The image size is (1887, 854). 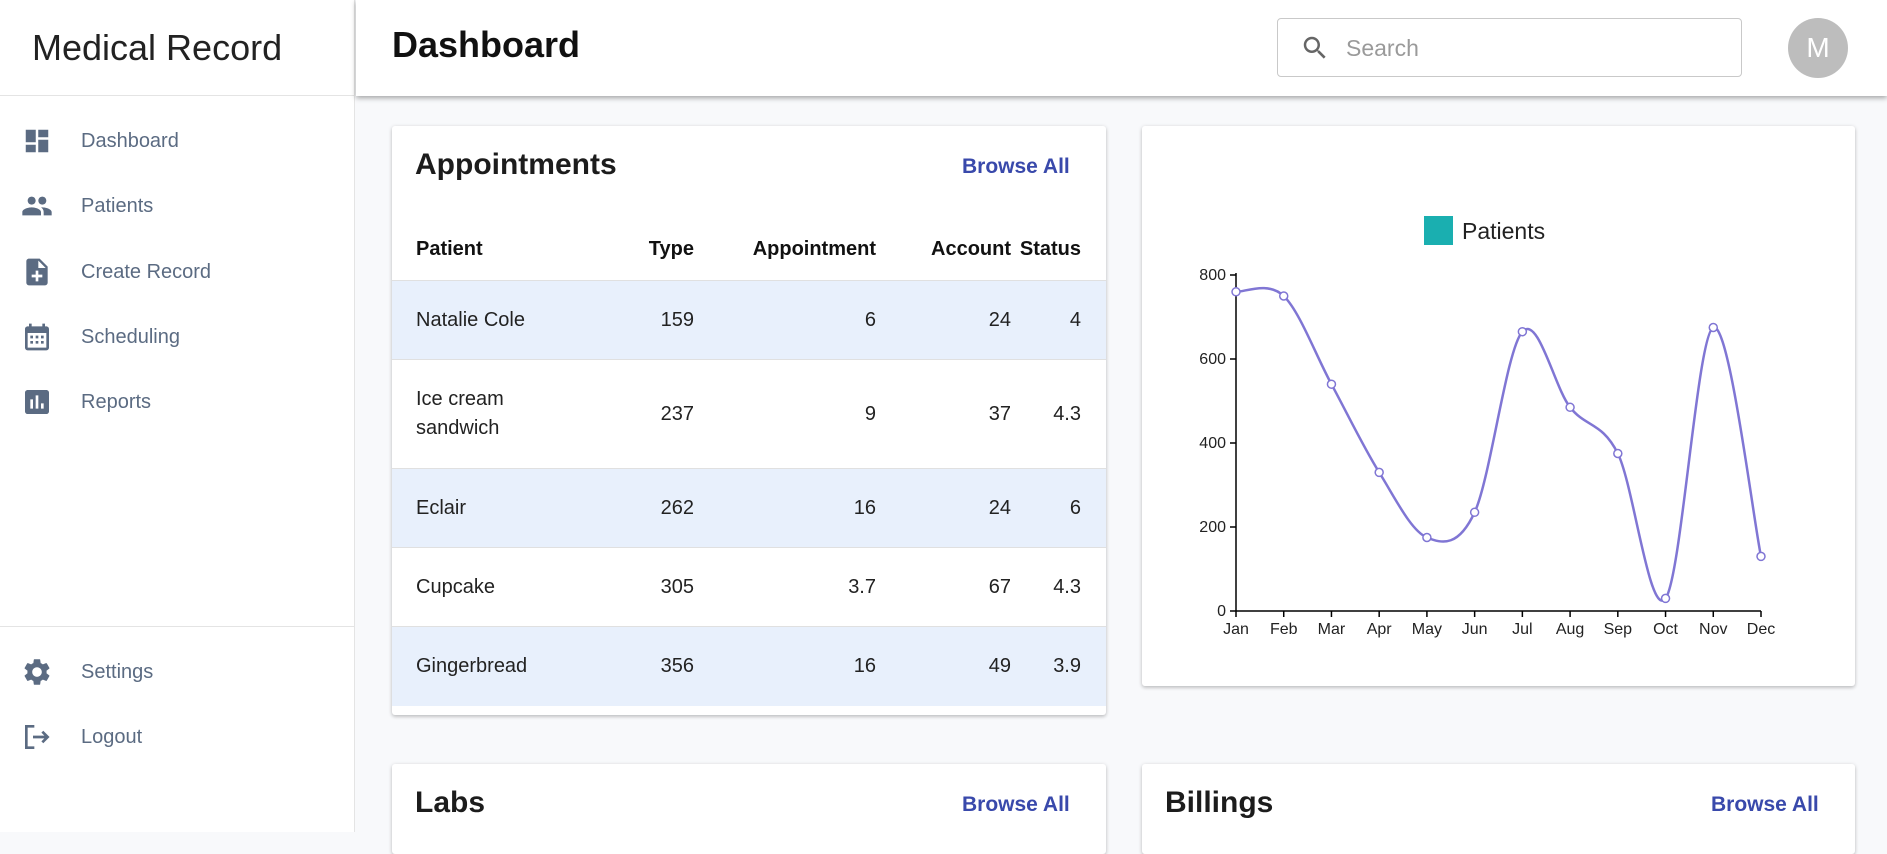 What do you see at coordinates (146, 271) in the screenshot?
I see `sidebar-item-label: Create Record` at bounding box center [146, 271].